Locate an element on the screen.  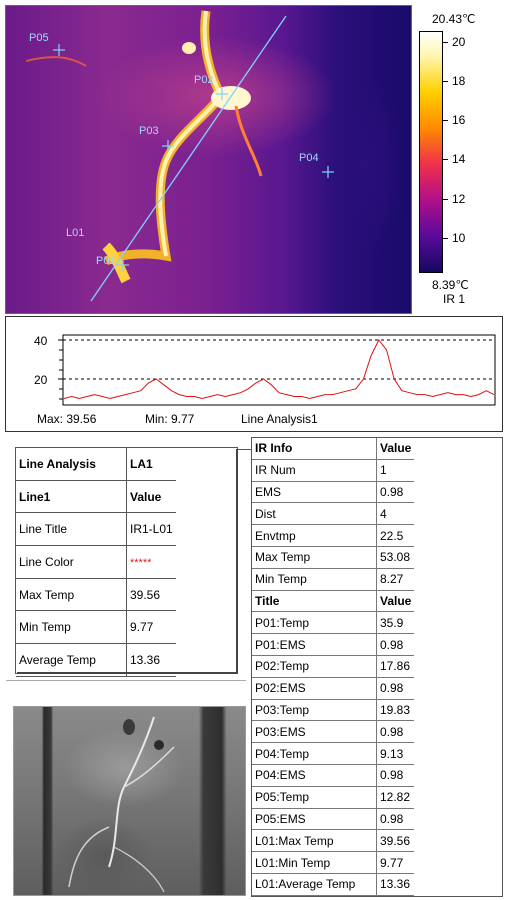
cell-key: IR Info is located at coordinates (314, 449).